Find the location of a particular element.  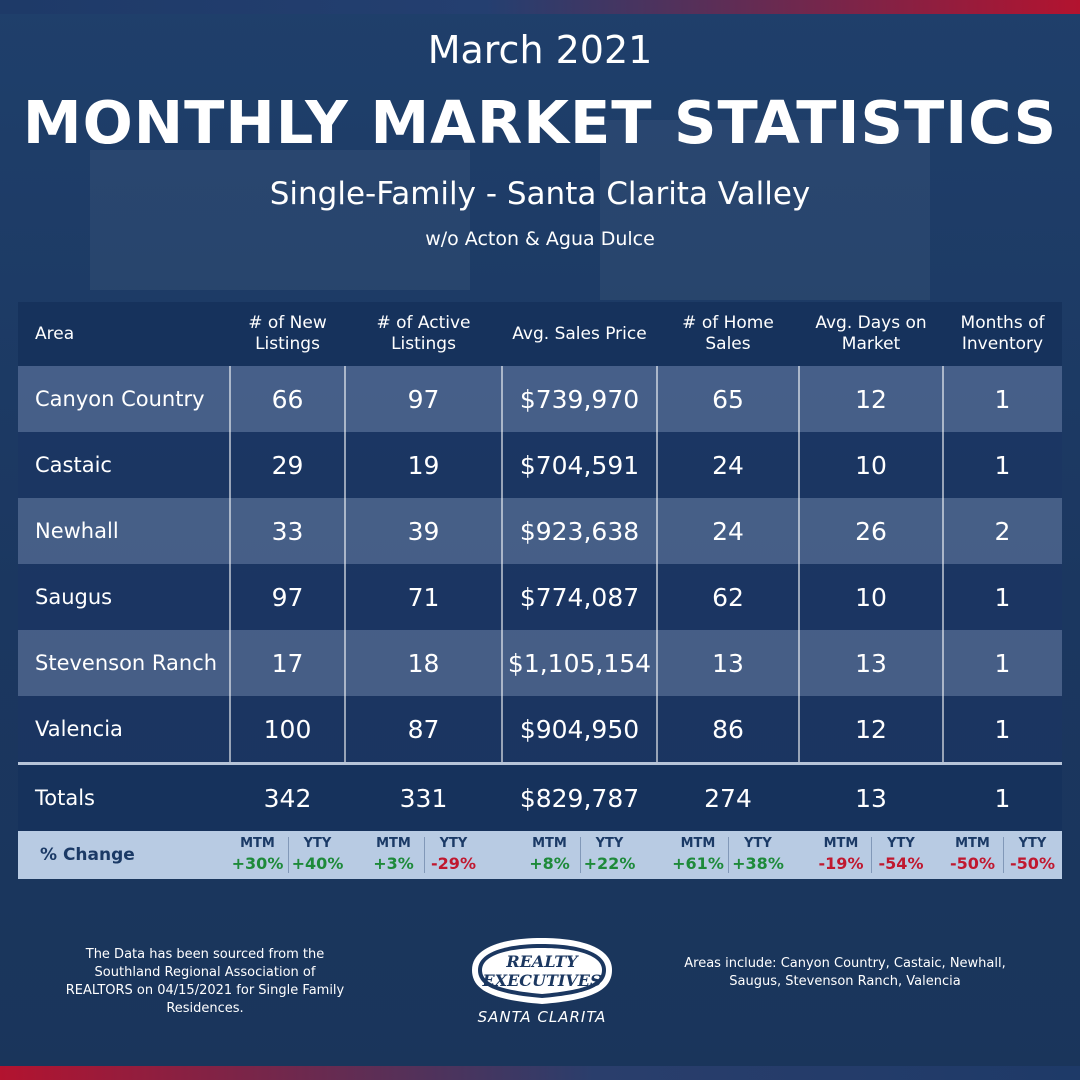

realty-executives-logo: REALTY EXECUTIVES is located at coordinates (542, 971).